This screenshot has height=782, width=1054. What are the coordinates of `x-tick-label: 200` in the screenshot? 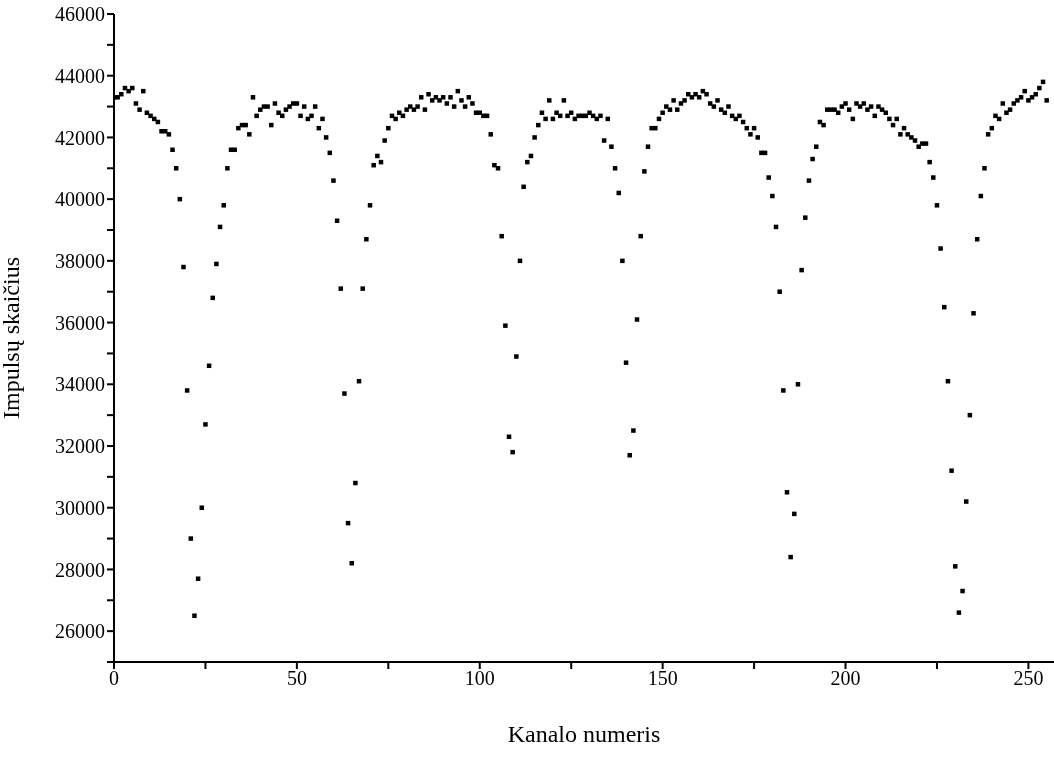 It's located at (845, 678).